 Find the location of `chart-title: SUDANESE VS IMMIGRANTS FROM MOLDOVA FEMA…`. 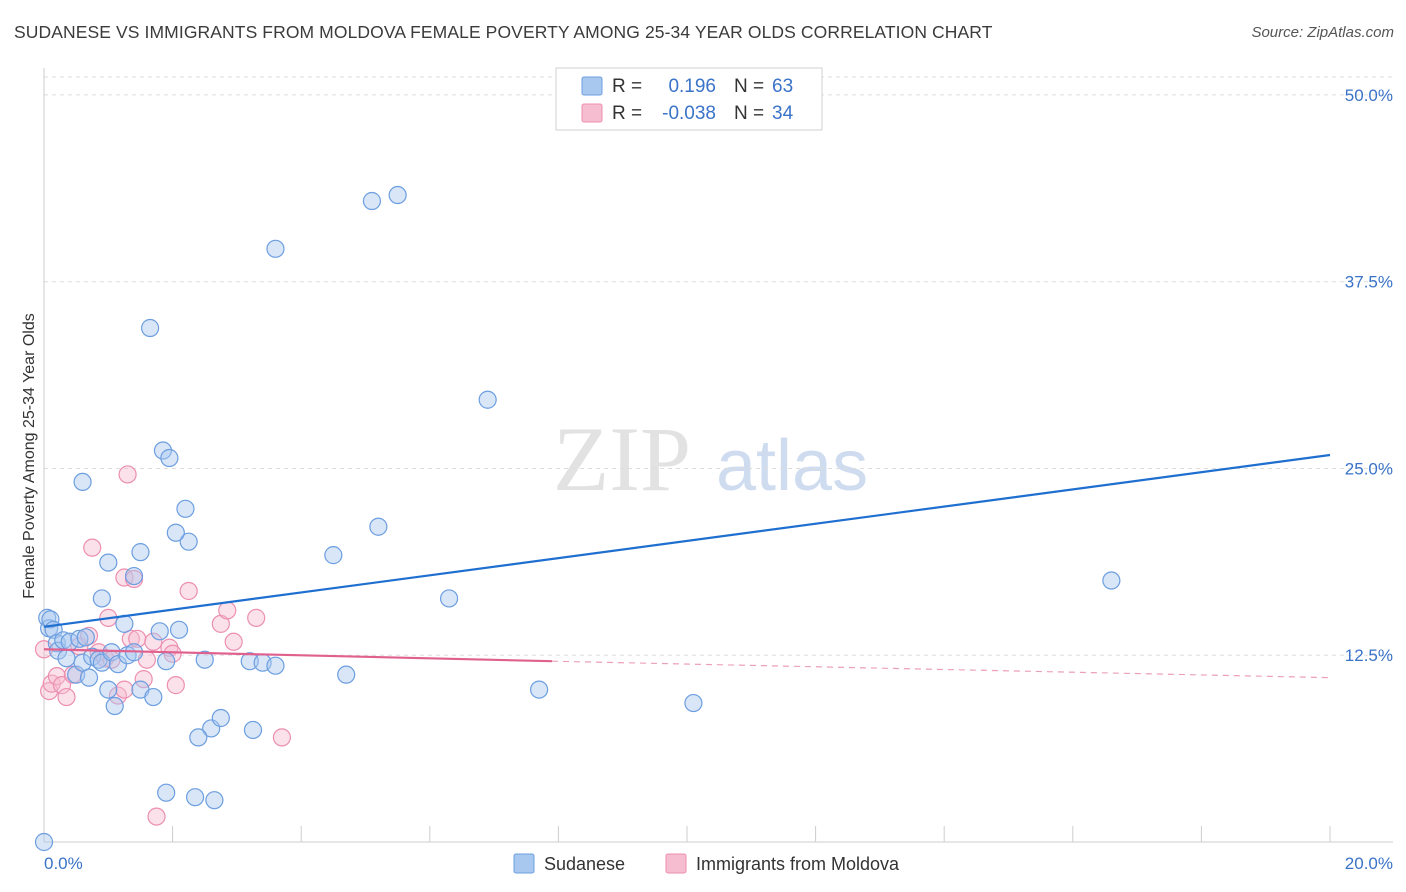

chart-title: SUDANESE VS IMMIGRANTS FROM MOLDOVA FEMA… is located at coordinates (503, 32).